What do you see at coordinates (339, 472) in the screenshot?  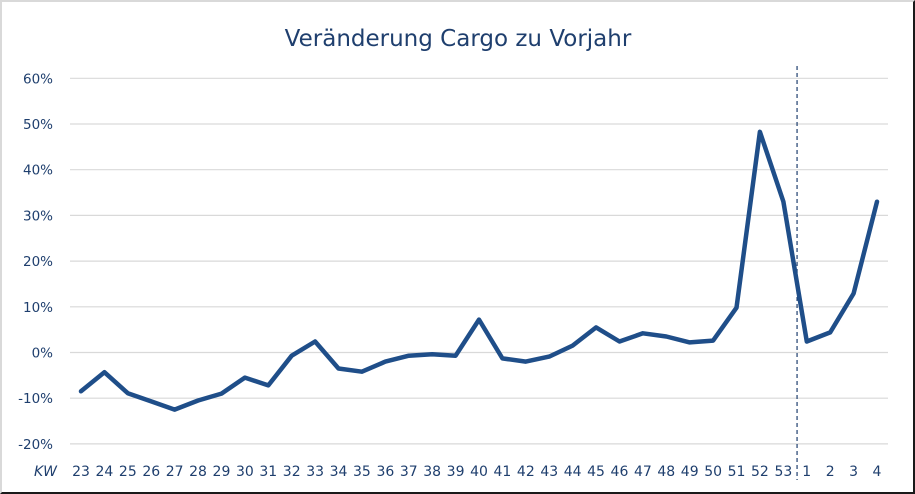 I see `x-tick-label: 34` at bounding box center [339, 472].